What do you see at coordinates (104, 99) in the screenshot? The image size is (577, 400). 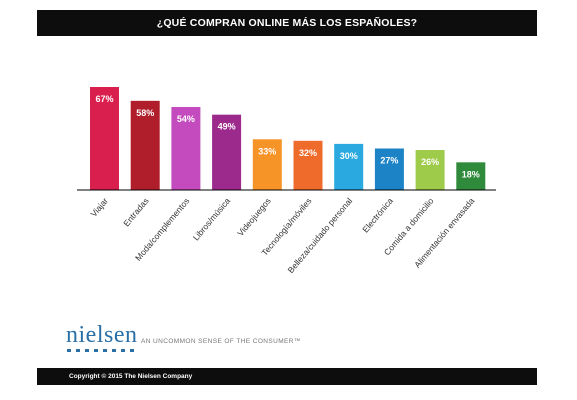 I see `data-label-1: 67%` at bounding box center [104, 99].